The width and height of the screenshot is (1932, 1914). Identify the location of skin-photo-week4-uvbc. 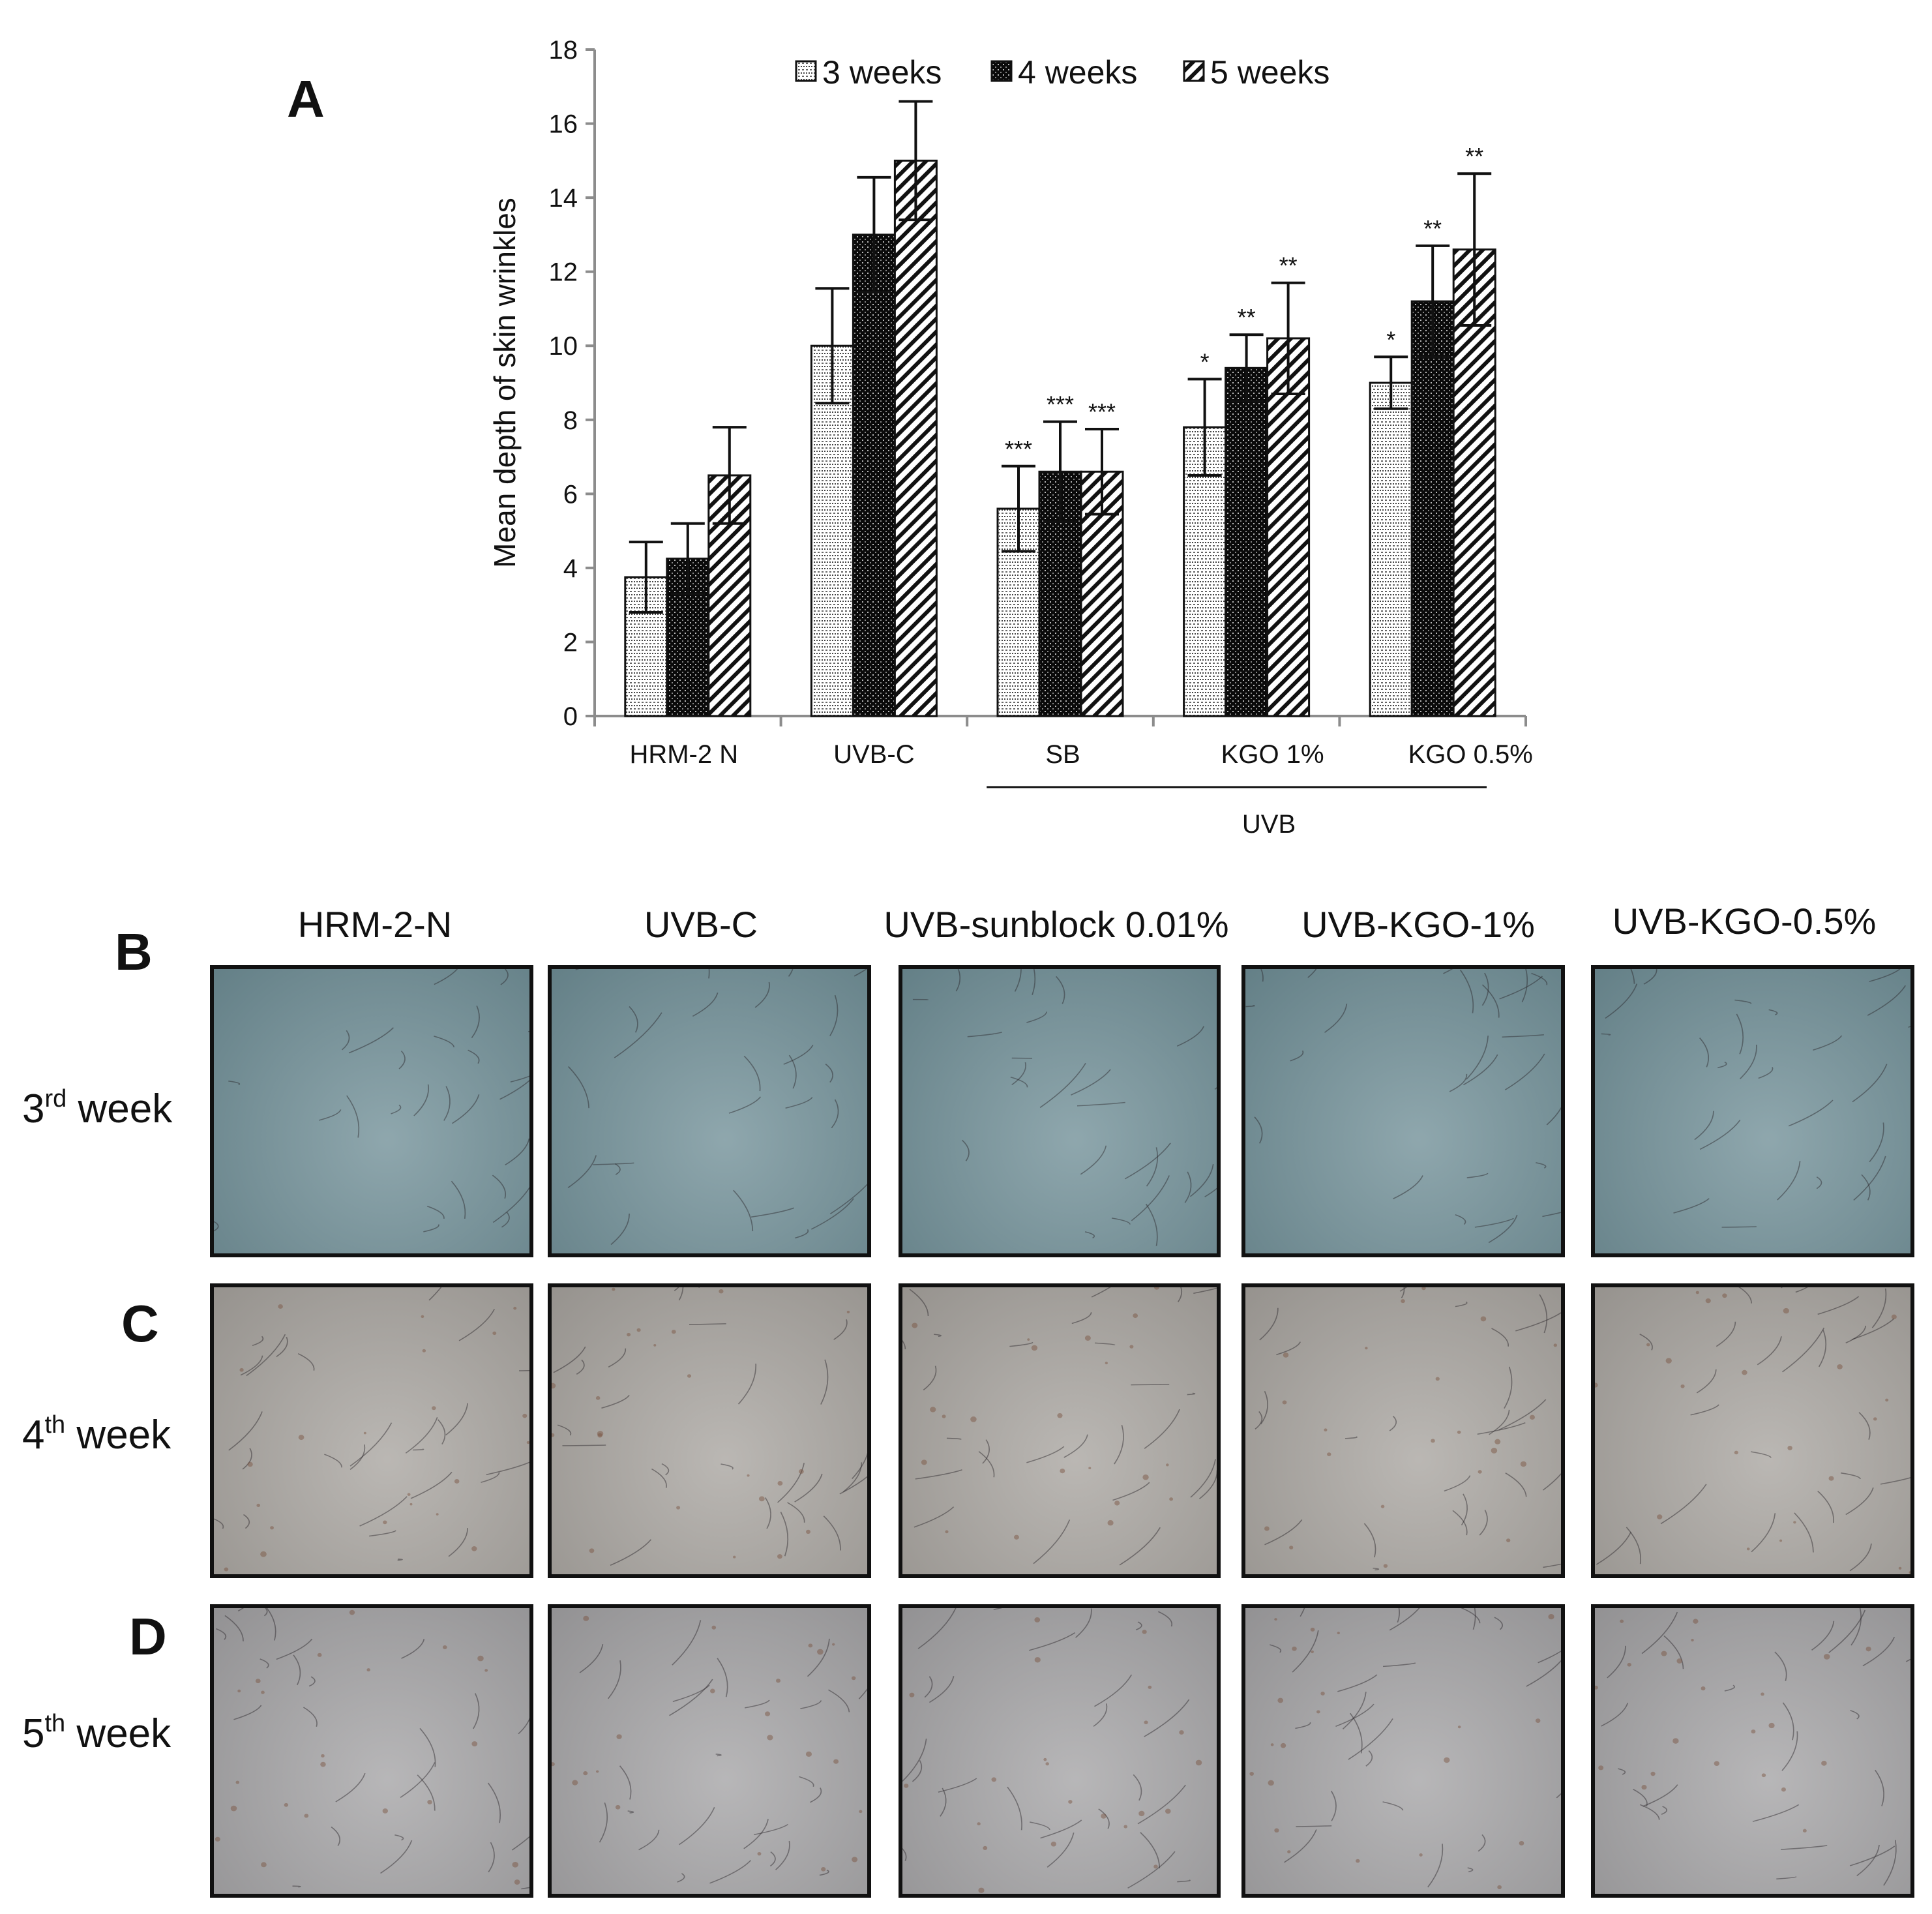
(709, 1430).